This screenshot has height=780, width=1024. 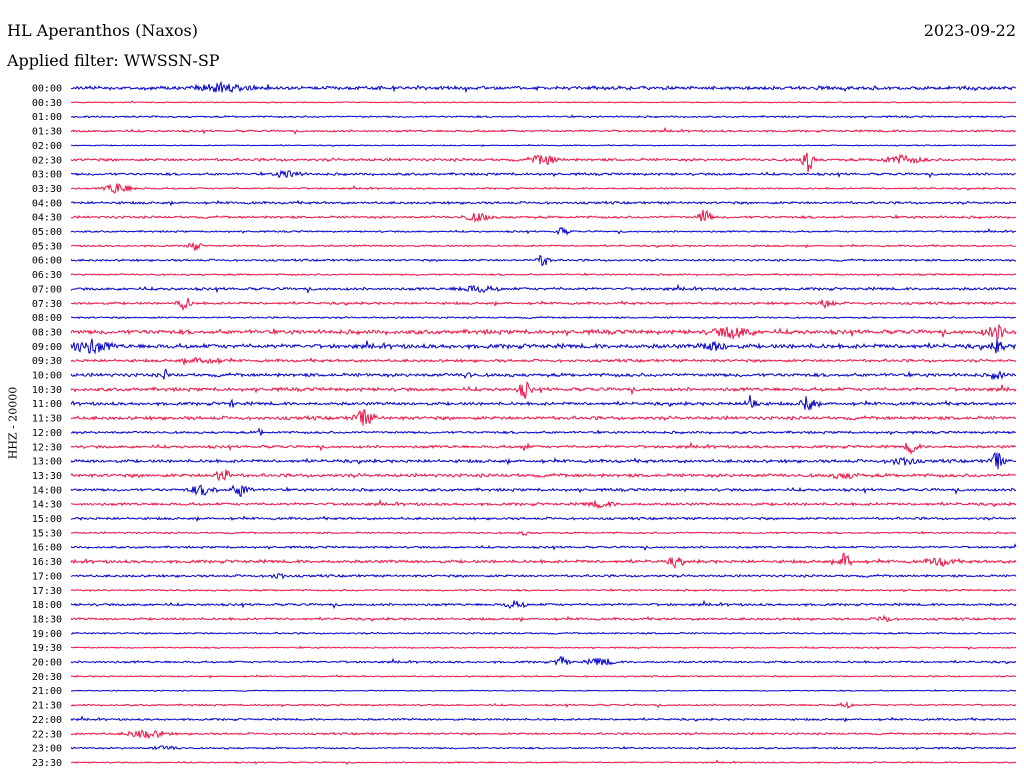 I want to click on time-tick-label: 07:00, so click(x=47, y=289).